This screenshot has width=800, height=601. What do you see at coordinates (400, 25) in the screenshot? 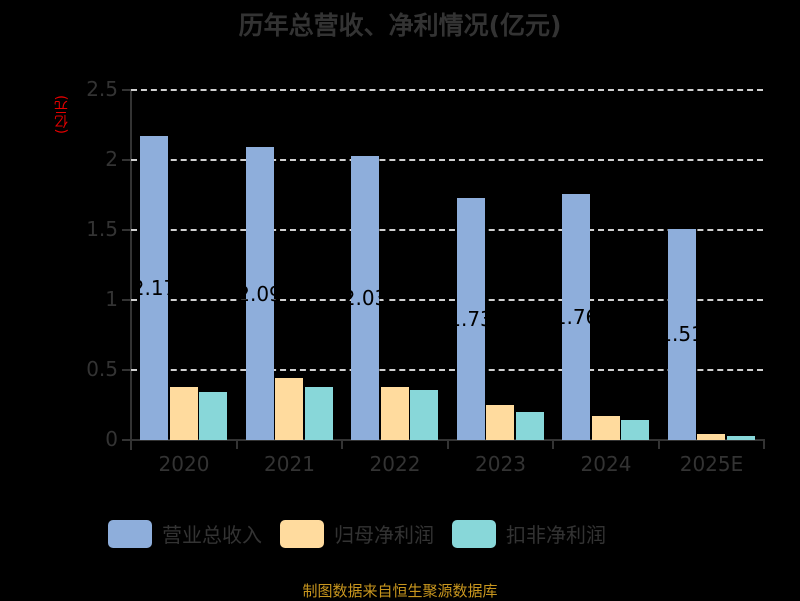
I see `chart-title: 历年总营收、净利情况(亿元)` at bounding box center [400, 25].